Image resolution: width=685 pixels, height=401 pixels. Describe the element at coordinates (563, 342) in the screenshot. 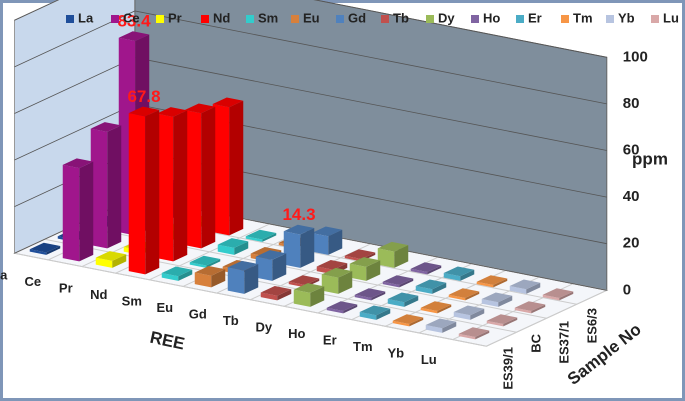

I see `z-tick-label: ES37/1` at that location.